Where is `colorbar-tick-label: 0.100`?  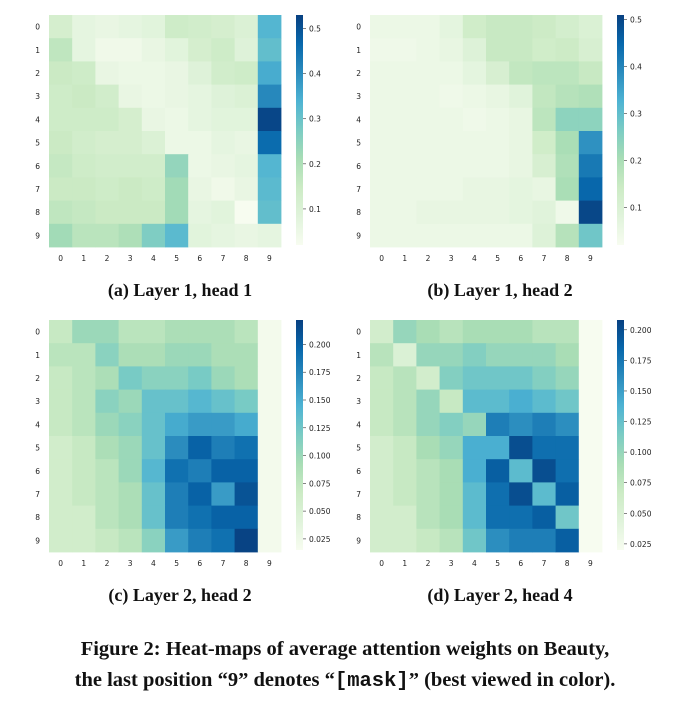
colorbar-tick-label: 0.100 is located at coordinates (320, 456).